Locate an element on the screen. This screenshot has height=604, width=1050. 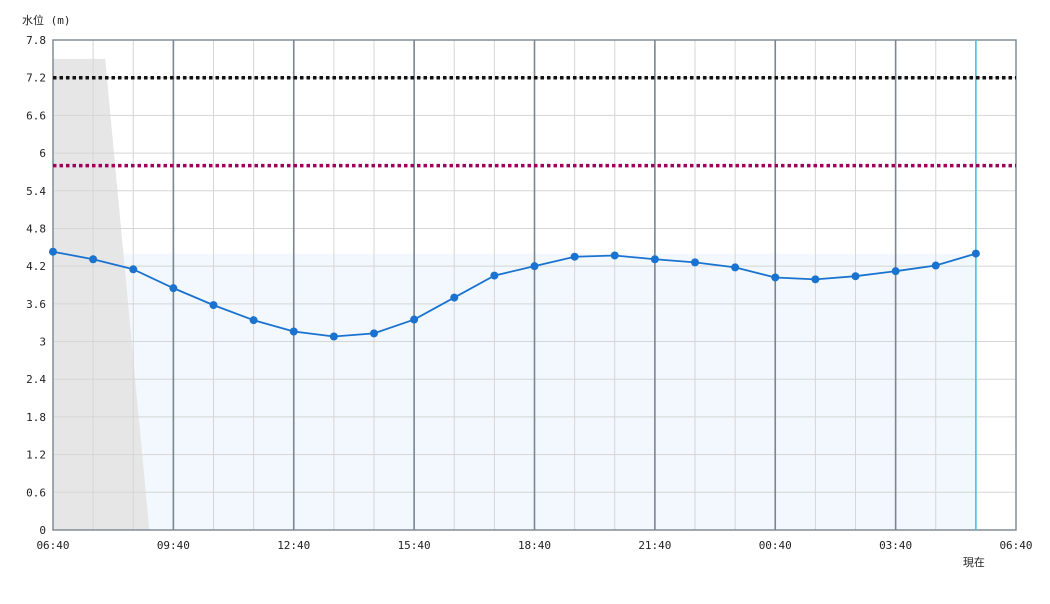
y-tick-label: 3 is located at coordinates (42, 342).